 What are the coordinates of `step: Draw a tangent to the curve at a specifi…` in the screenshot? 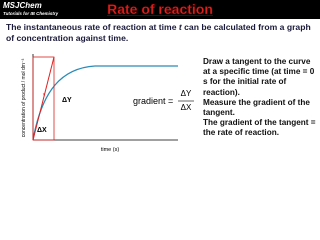 It's located at (259, 77).